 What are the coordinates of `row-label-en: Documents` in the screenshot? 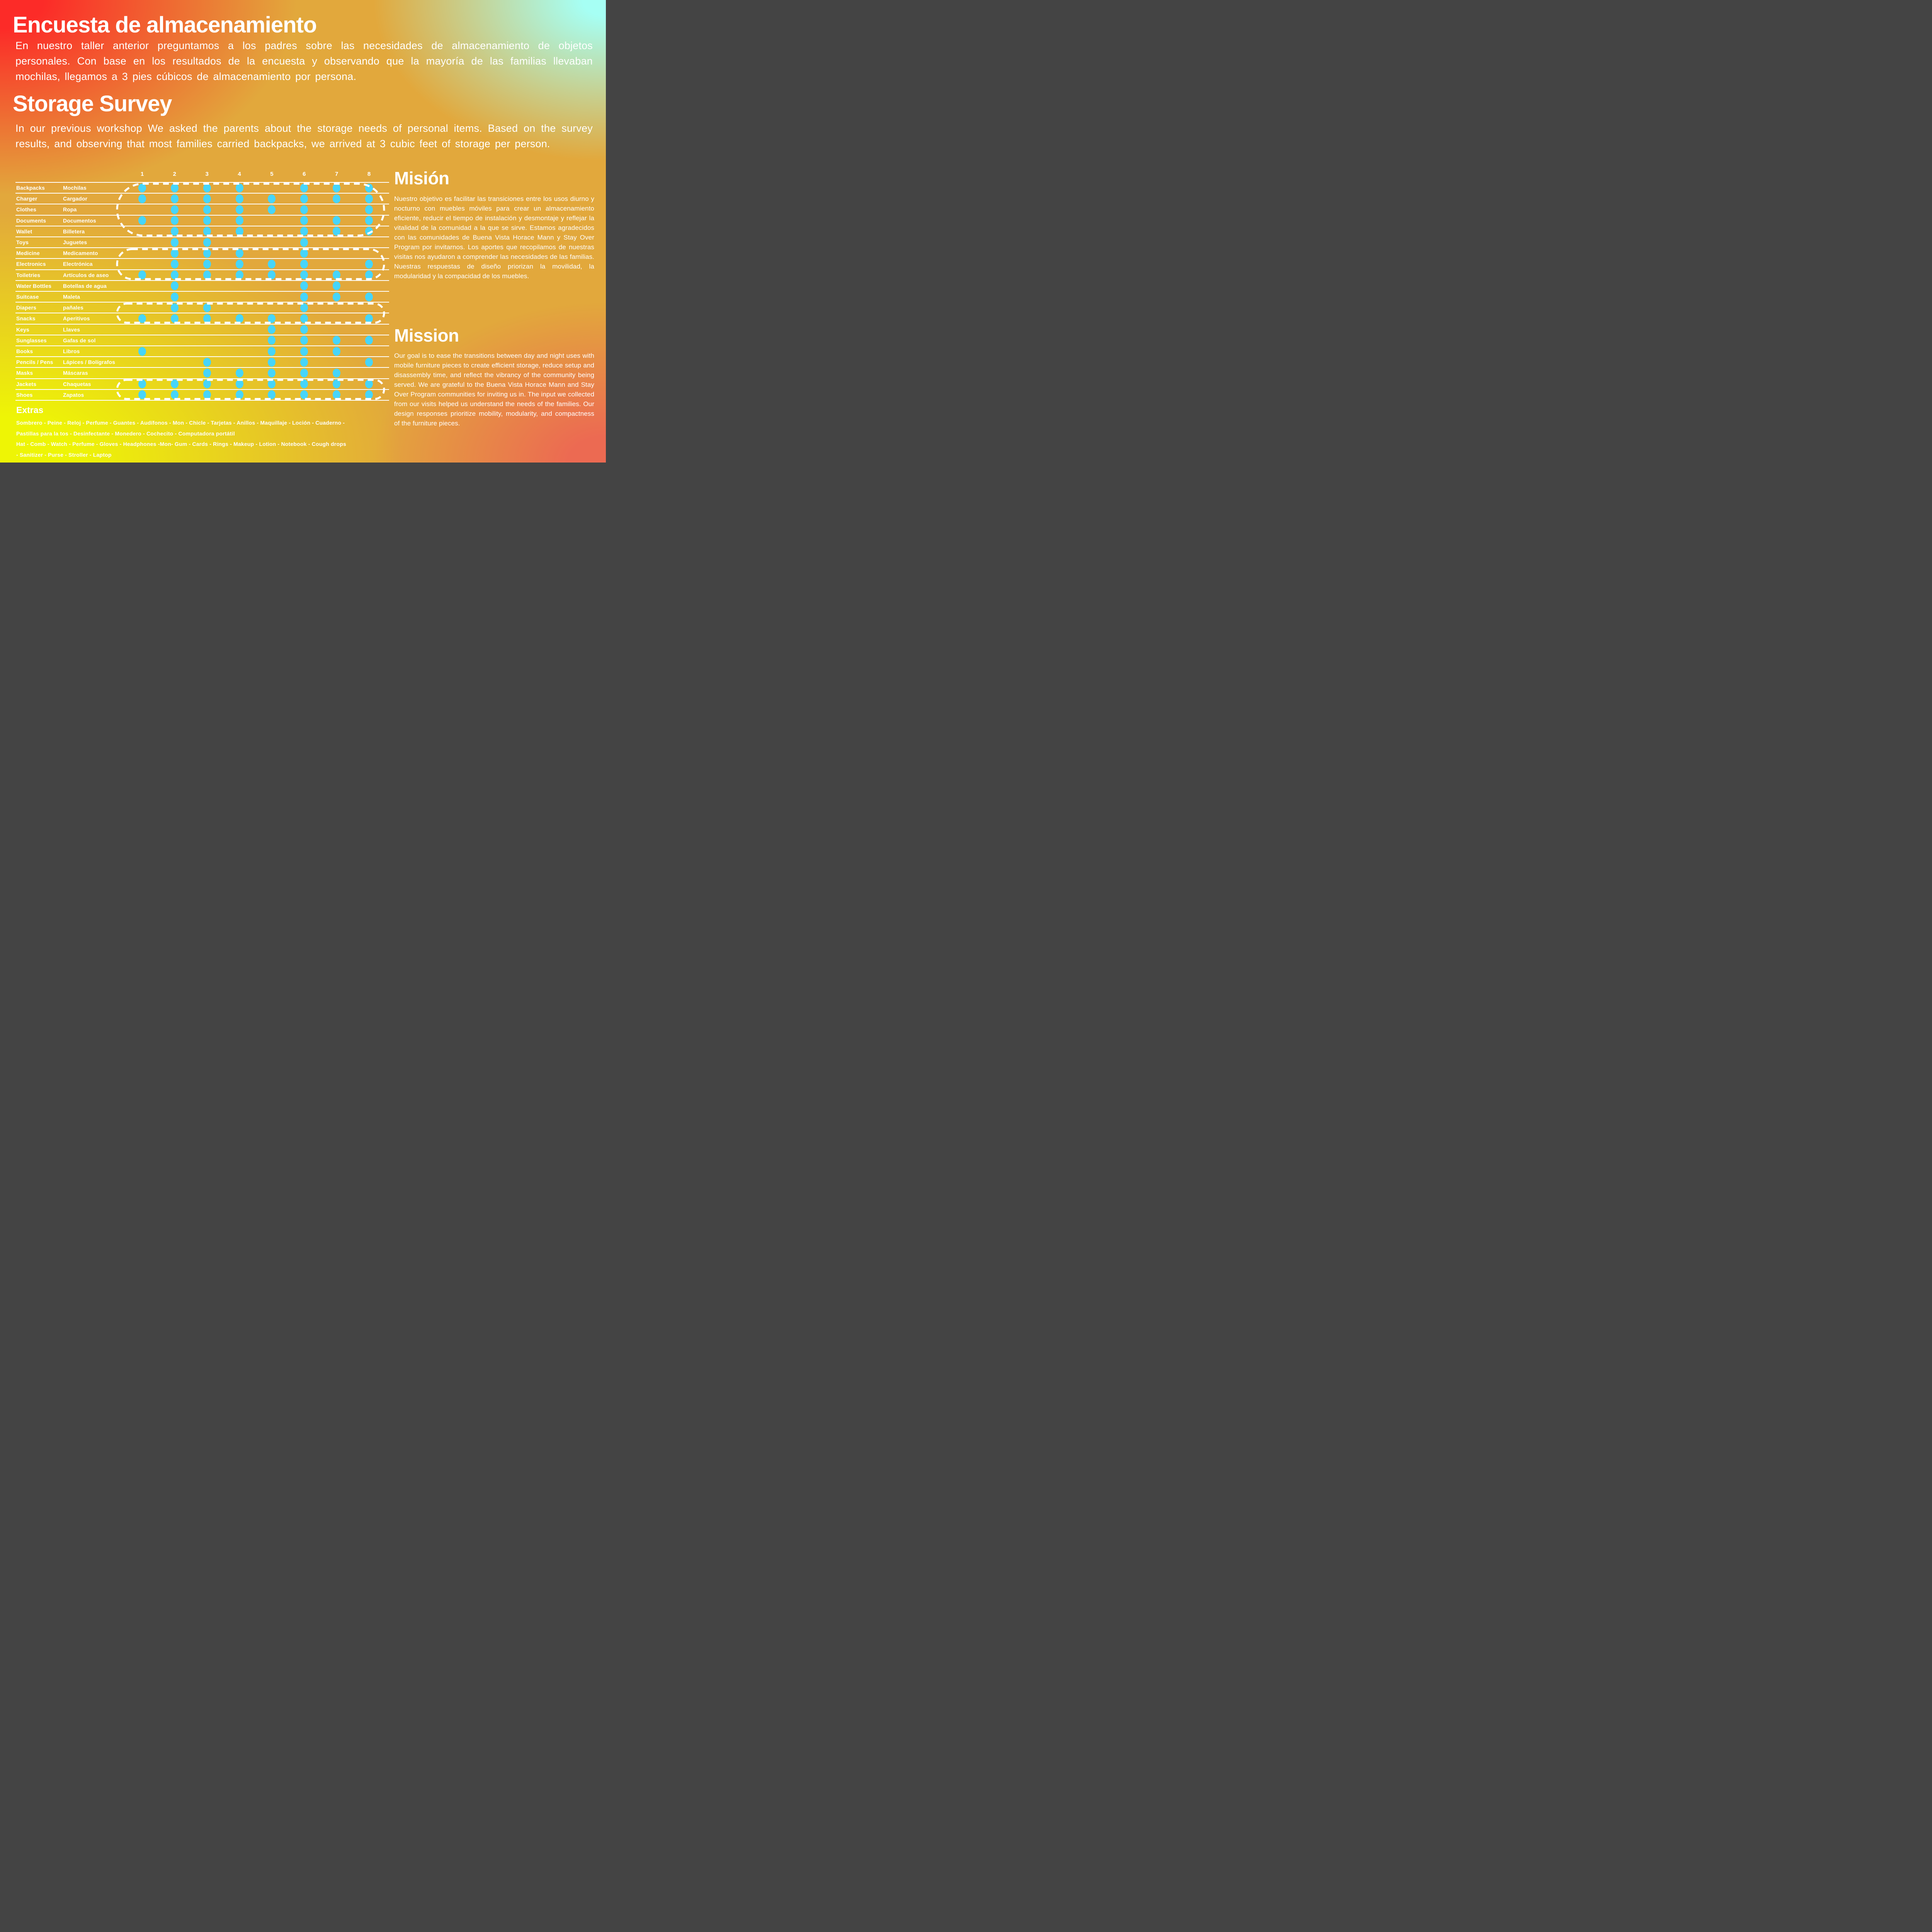 It's located at (31, 221).